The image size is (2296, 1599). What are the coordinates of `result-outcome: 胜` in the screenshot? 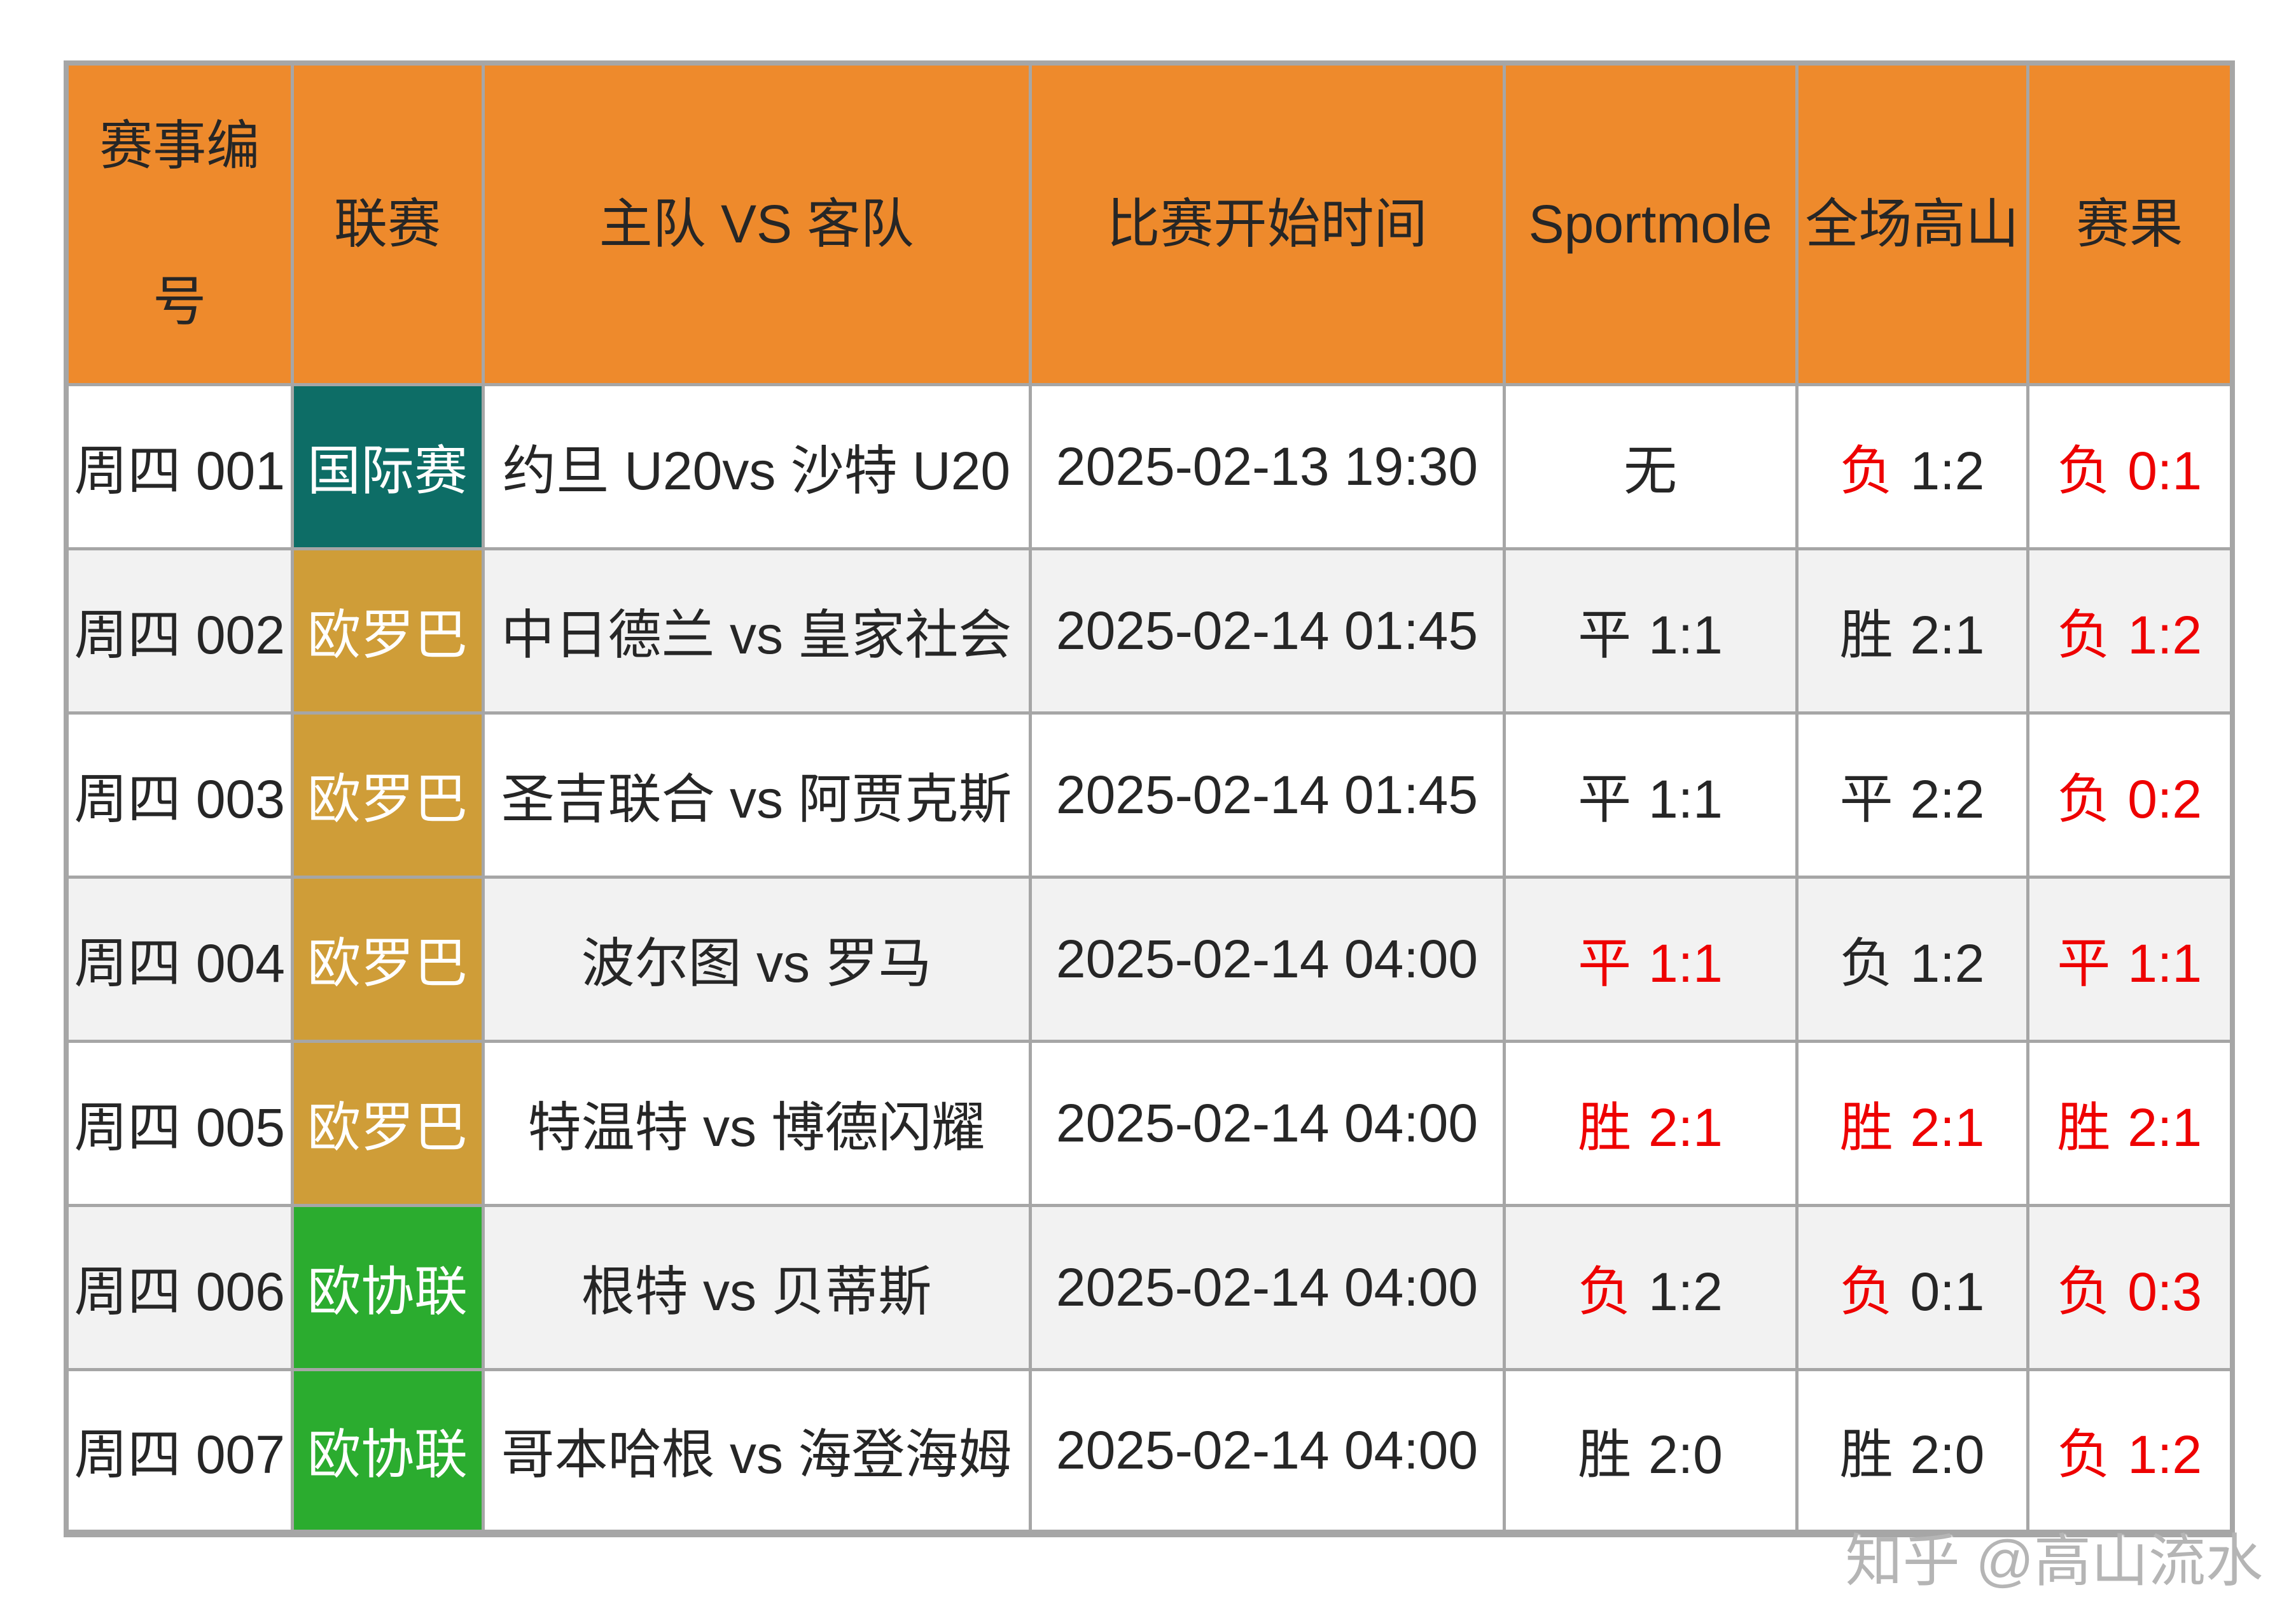 It's located at (2084, 1127).